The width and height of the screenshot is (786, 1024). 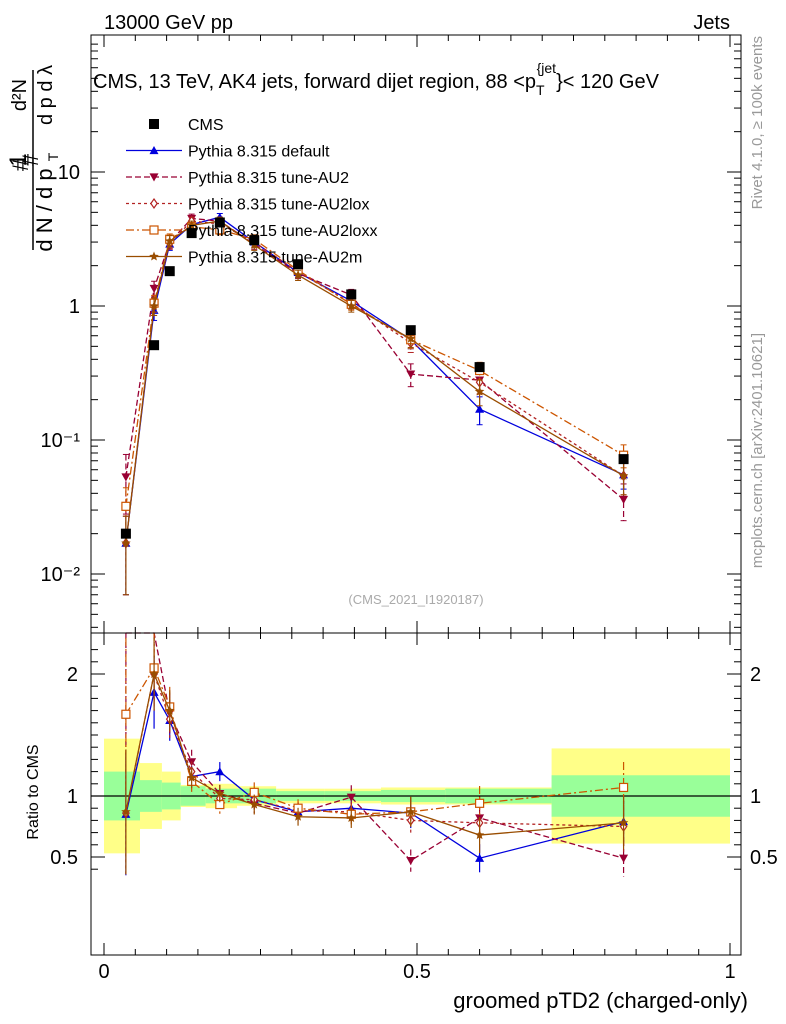 What do you see at coordinates (711, 23) in the screenshot?
I see `header-right: Jets` at bounding box center [711, 23].